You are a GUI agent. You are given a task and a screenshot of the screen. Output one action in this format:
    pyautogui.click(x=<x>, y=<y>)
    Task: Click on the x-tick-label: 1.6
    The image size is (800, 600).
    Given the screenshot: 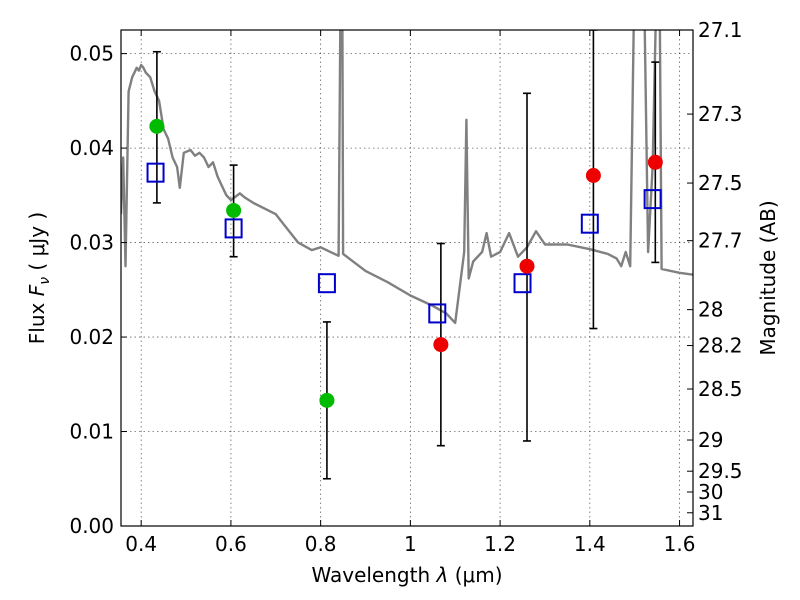 What is the action you would take?
    pyautogui.click(x=680, y=544)
    